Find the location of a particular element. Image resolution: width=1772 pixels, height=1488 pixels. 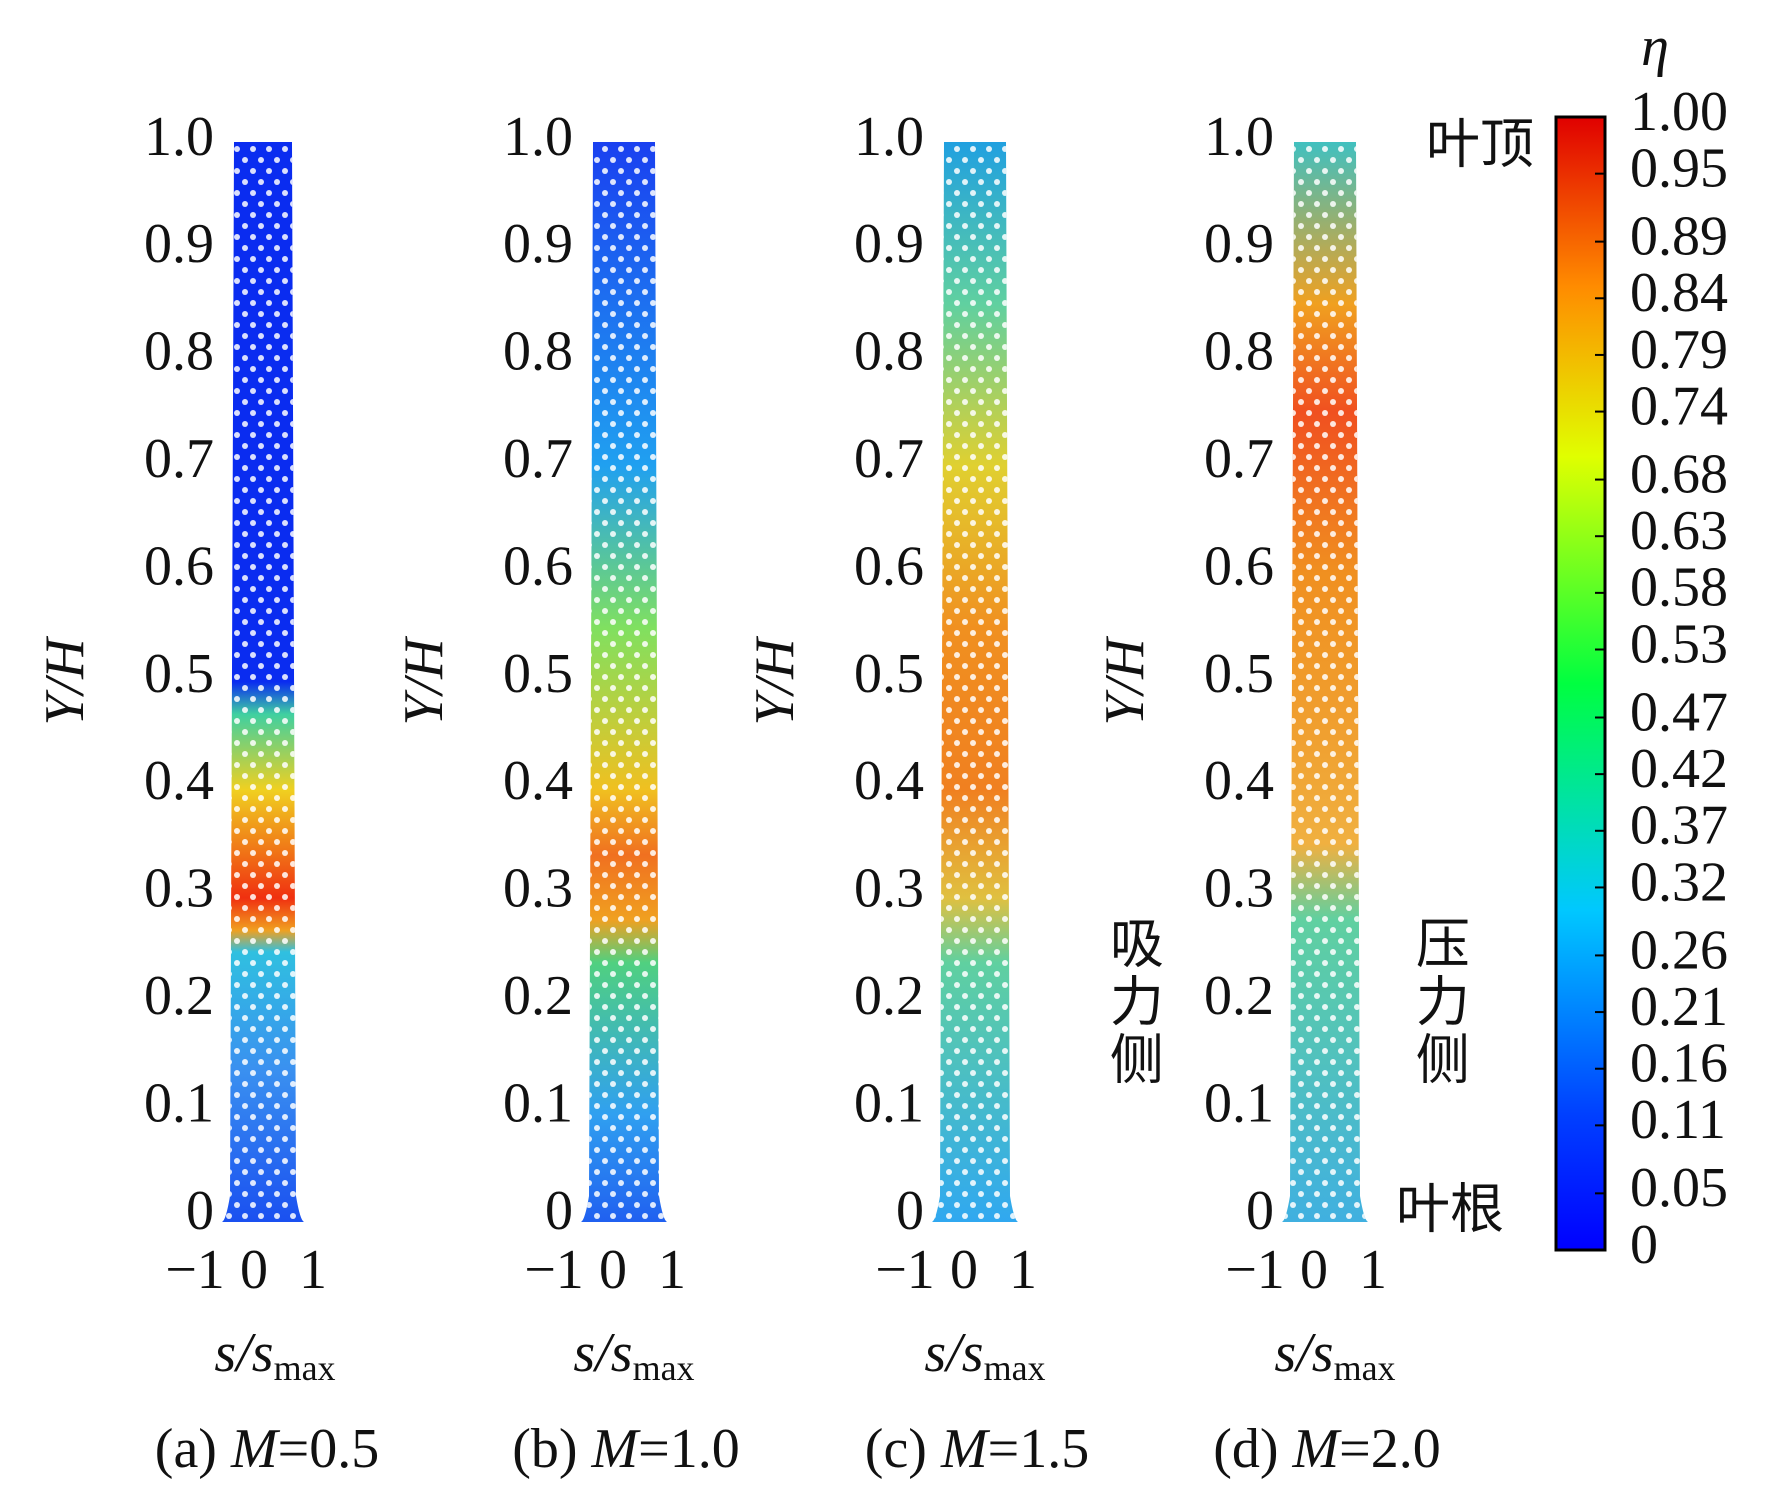

colorbar-tick-label: 0.32 is located at coordinates (1679, 882).